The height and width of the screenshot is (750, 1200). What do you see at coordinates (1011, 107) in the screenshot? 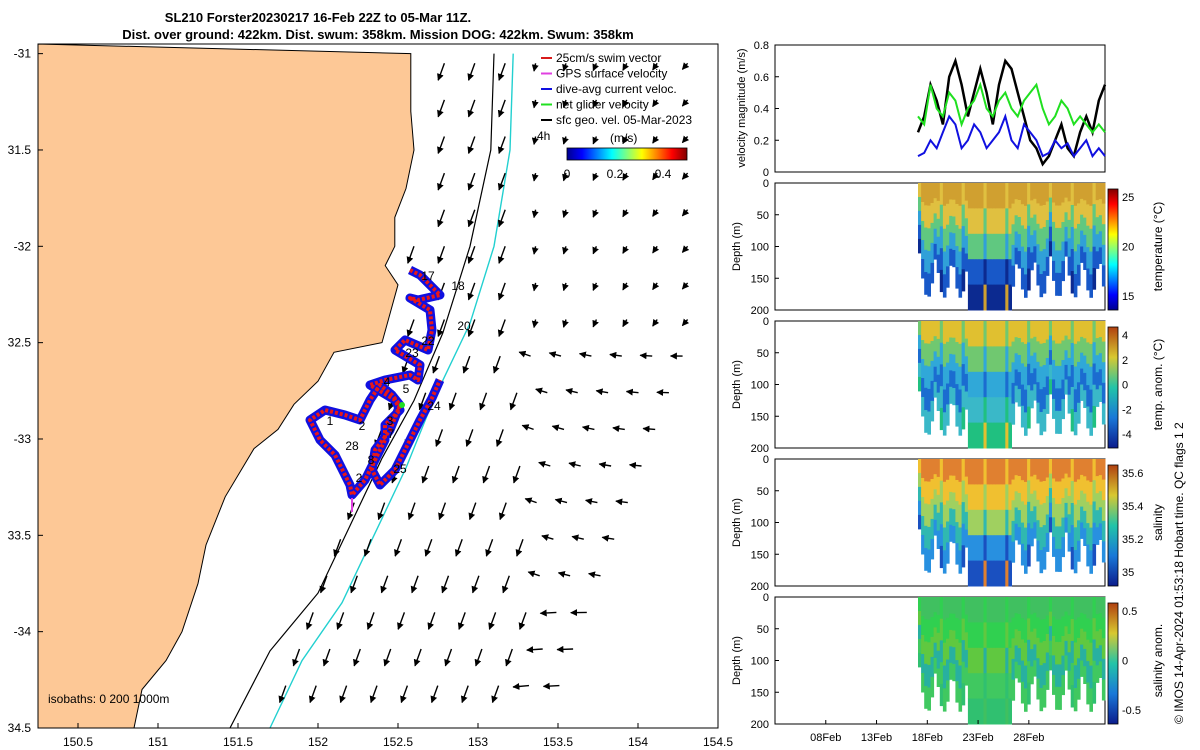
I see `velocity-series-line` at bounding box center [1011, 107].